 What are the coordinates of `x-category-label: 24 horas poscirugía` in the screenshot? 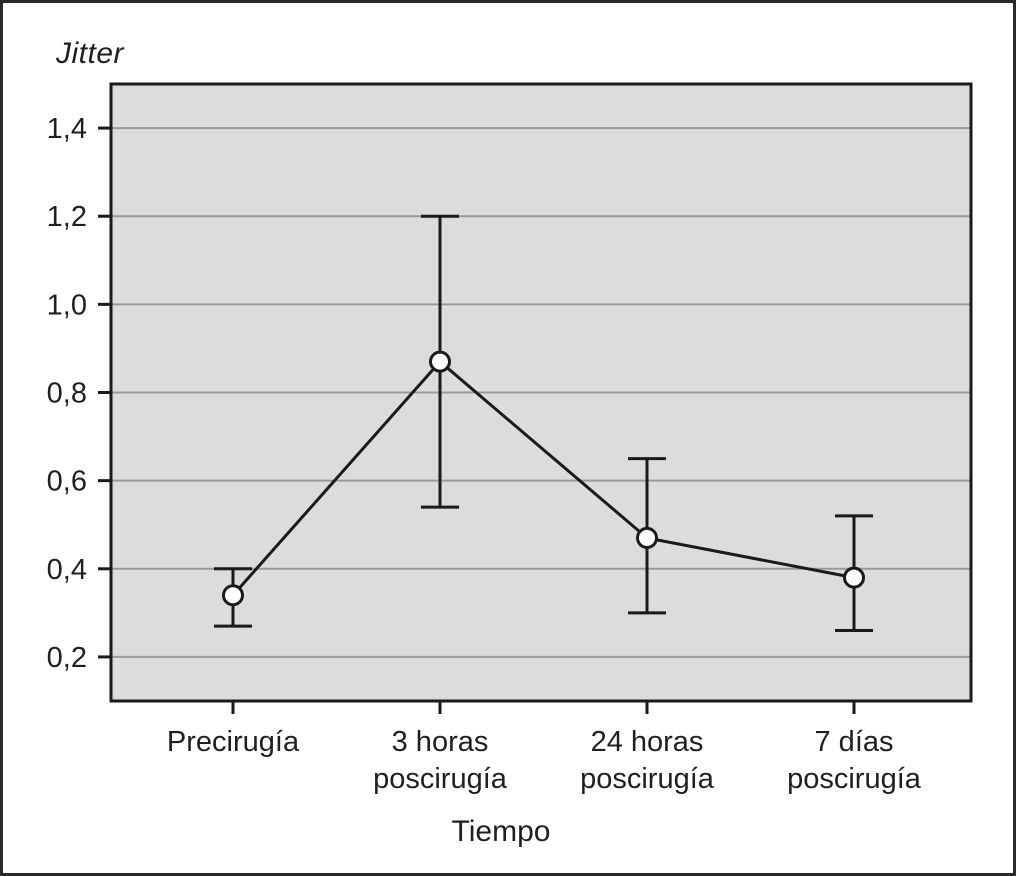 It's located at (647, 760).